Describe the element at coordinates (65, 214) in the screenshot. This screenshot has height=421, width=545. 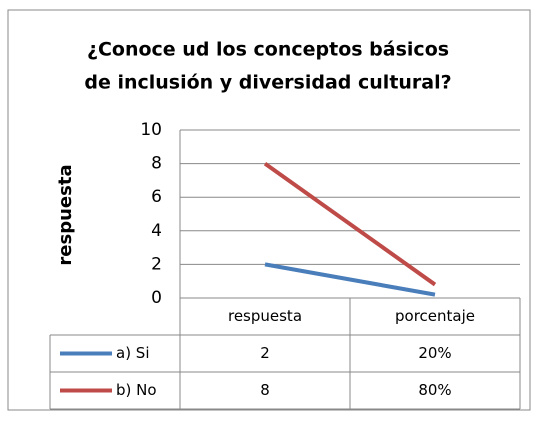
I see `y-axis-label: respuesta` at that location.